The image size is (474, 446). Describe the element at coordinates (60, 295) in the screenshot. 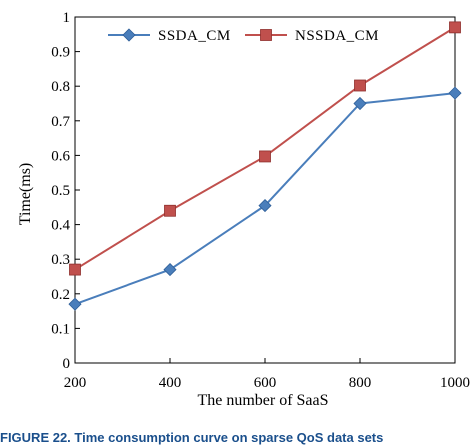

I see `y-tick-label: 0.2` at that location.